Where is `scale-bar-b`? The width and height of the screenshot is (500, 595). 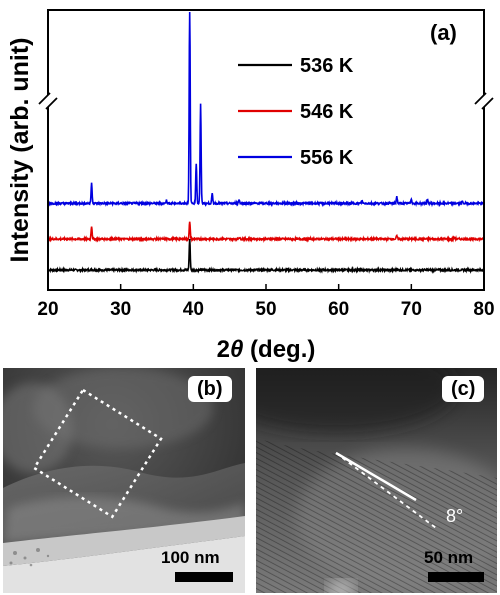 scale-bar-b is located at coordinates (204, 577).